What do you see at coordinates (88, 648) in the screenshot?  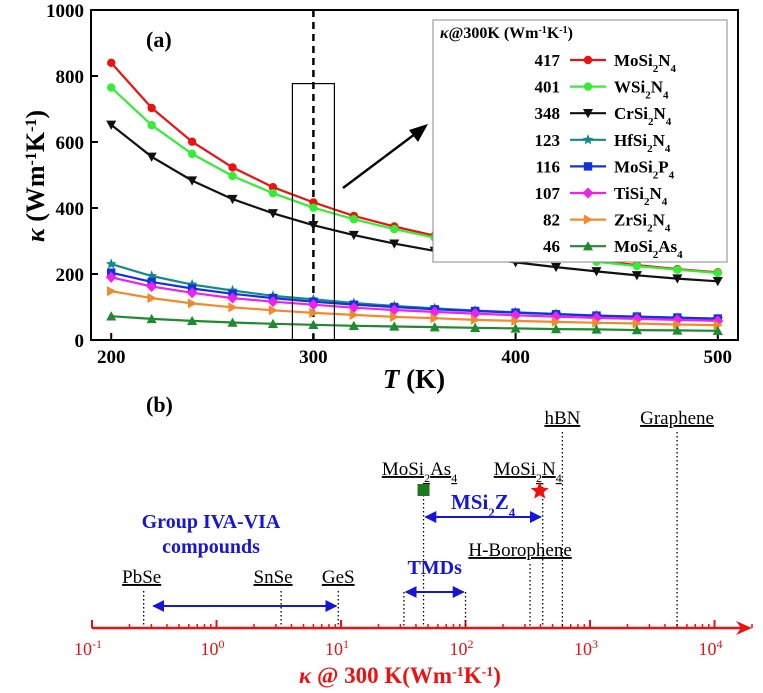 I see `log-tick-label: 10⁻¹` at bounding box center [88, 648].